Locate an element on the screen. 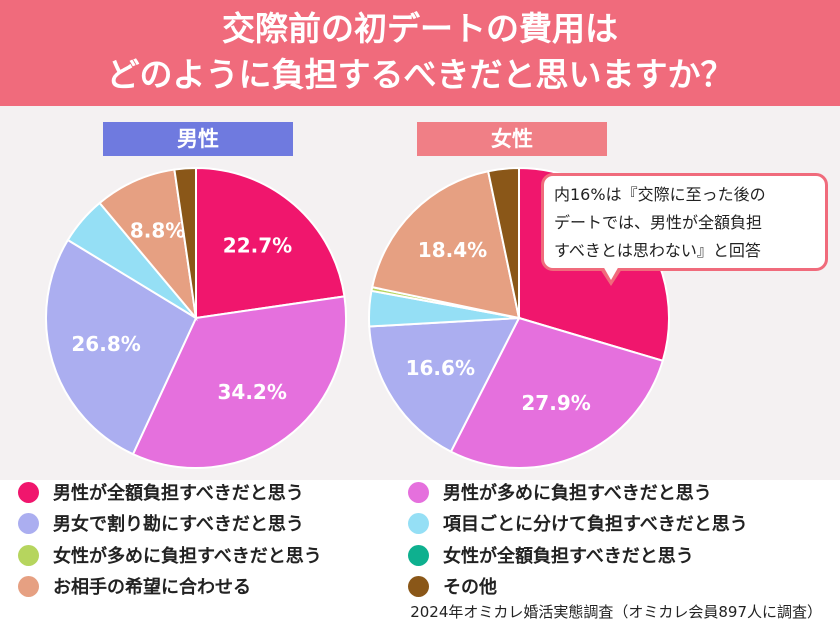  male-data-label-3: 26.8% is located at coordinates (105, 344).